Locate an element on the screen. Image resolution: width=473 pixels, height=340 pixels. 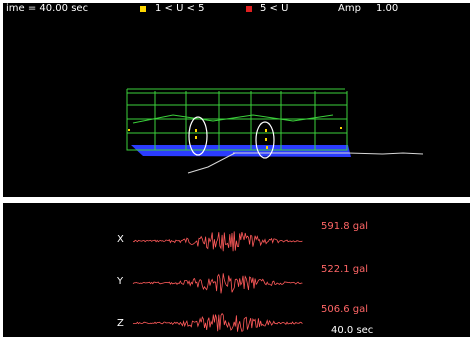
axis-label-y: Y is located at coordinates (120, 281).